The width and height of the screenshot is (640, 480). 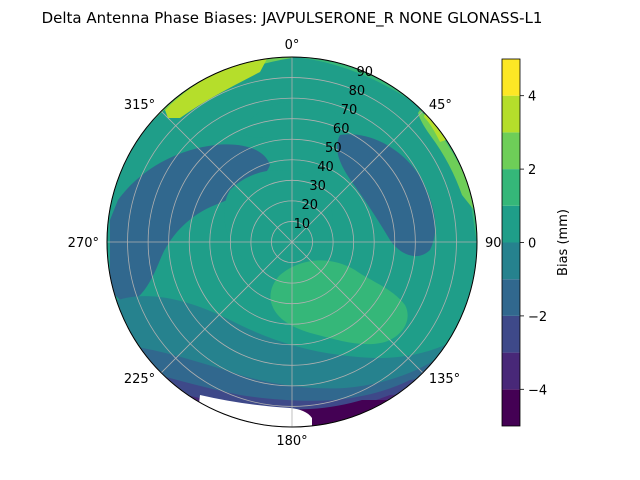 I want to click on region-east-dip-zone, so click(x=386, y=195).